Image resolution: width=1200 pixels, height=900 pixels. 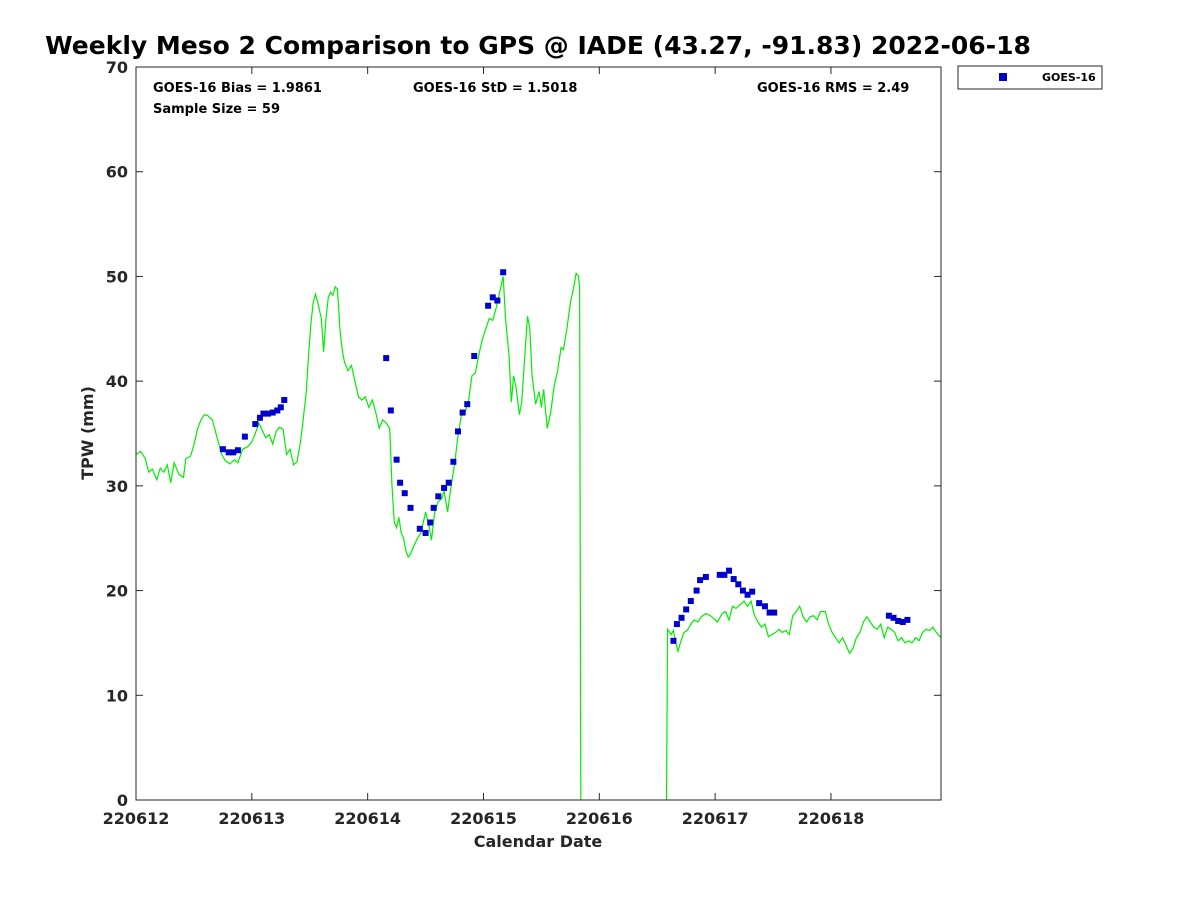 What do you see at coordinates (87, 433) in the screenshot?
I see `y-axis-label: TPW (mm)` at bounding box center [87, 433].